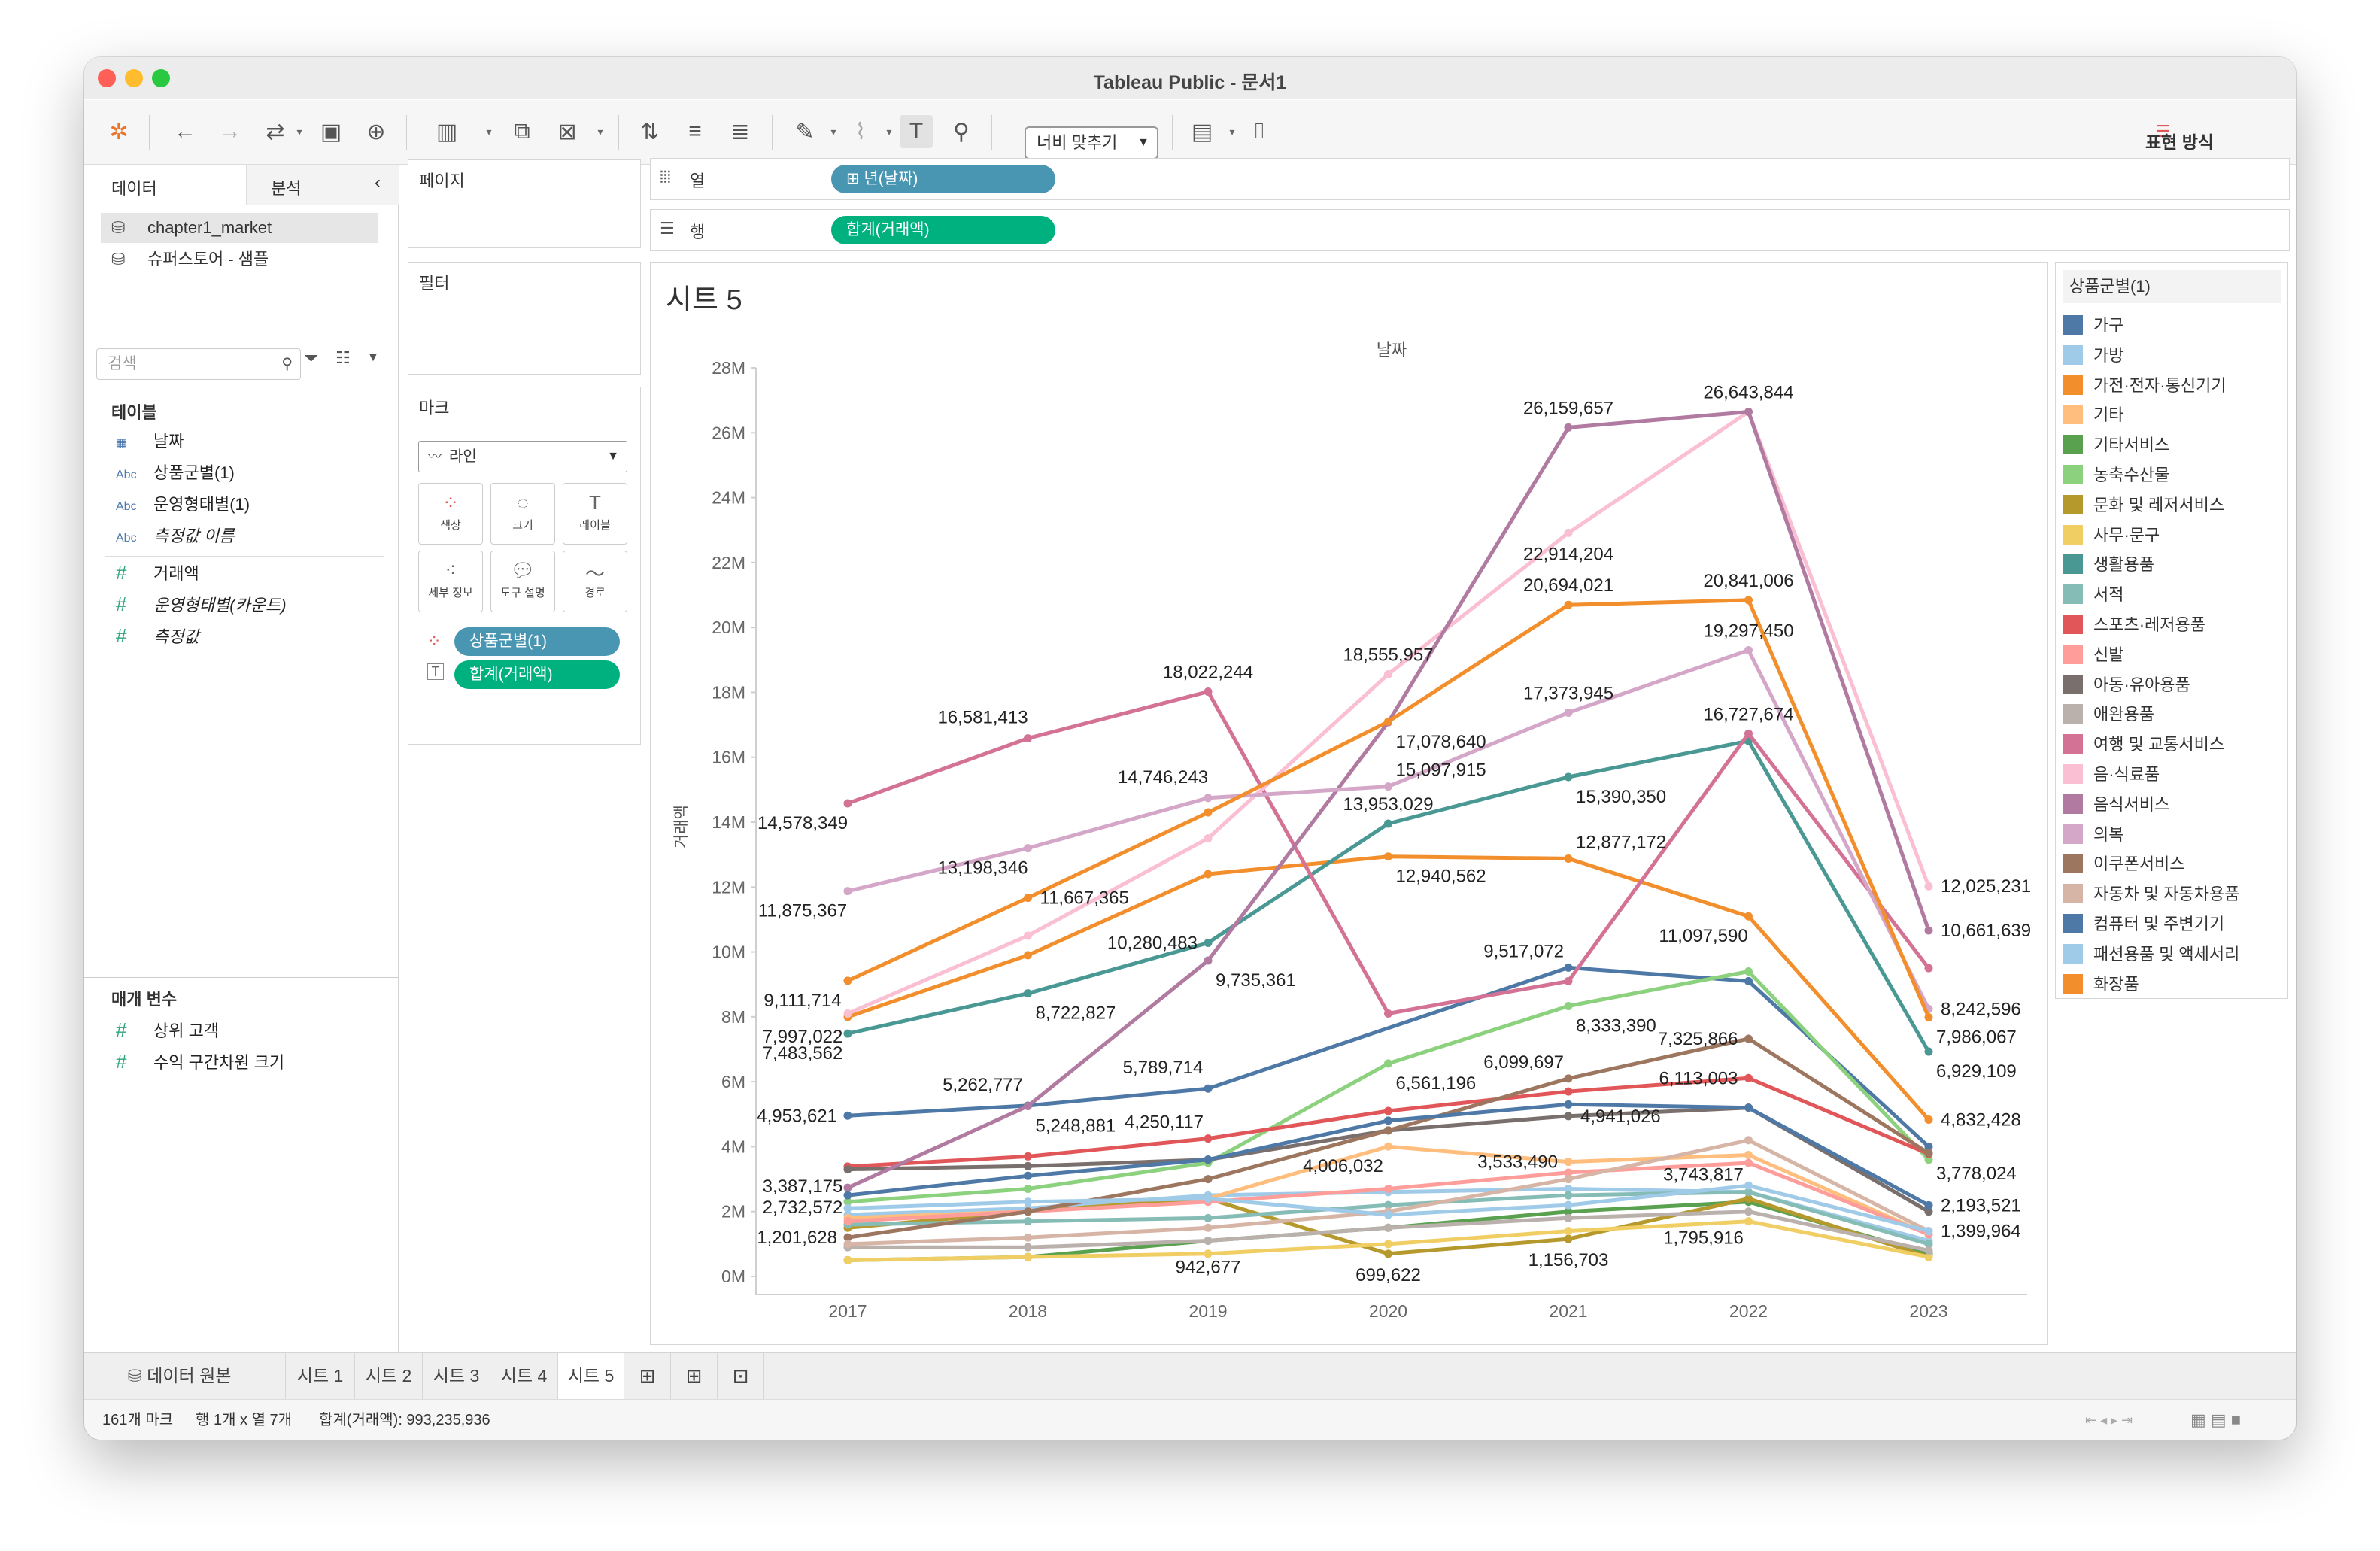 The height and width of the screenshot is (1551, 2380). What do you see at coordinates (175, 536) in the screenshot?
I see `field-measure-names: Abc 측정값 이름` at bounding box center [175, 536].